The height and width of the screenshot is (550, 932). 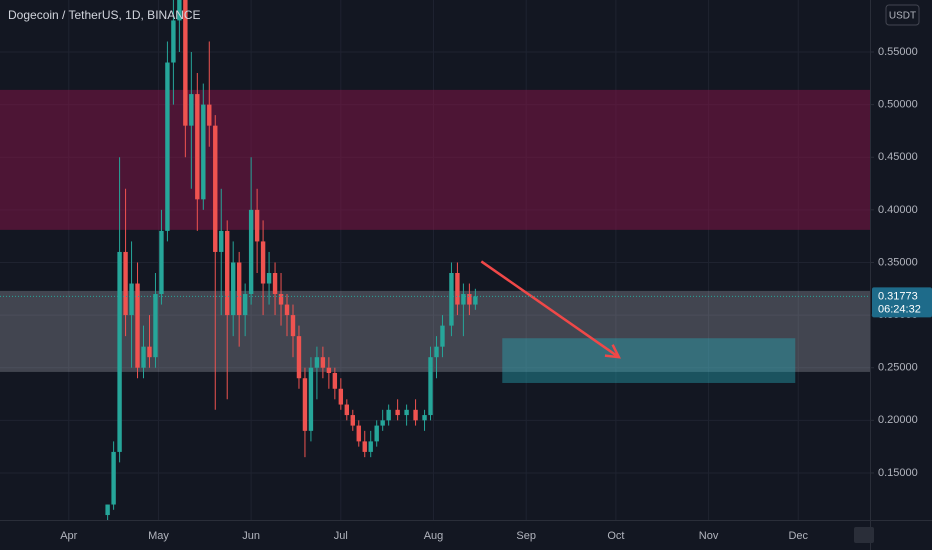 I want to click on currency-badge, so click(x=902, y=15).